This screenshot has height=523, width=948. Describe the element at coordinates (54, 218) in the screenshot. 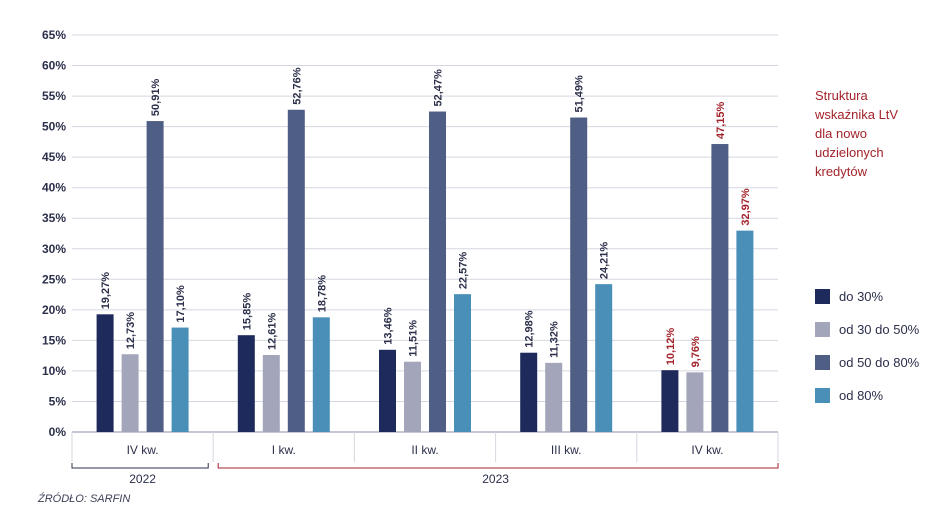

I see `y-tick-label: 35%` at that location.